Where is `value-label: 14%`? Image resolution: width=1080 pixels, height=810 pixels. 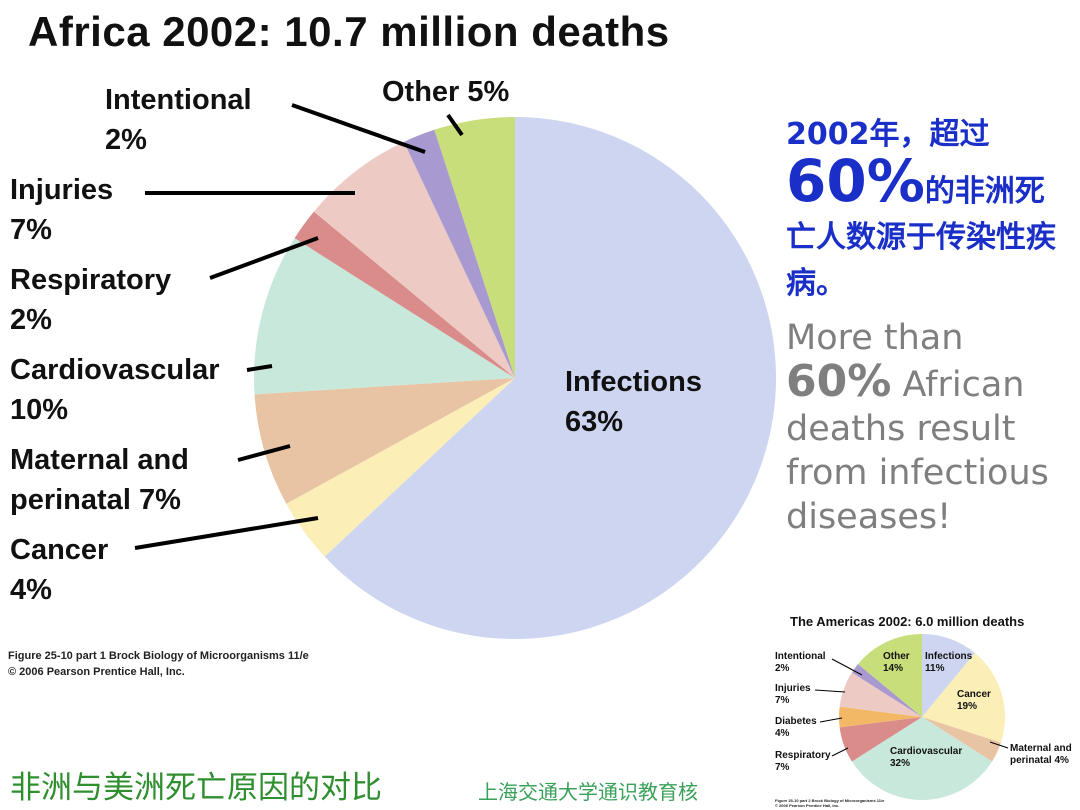
value-label: 14% is located at coordinates (893, 668).